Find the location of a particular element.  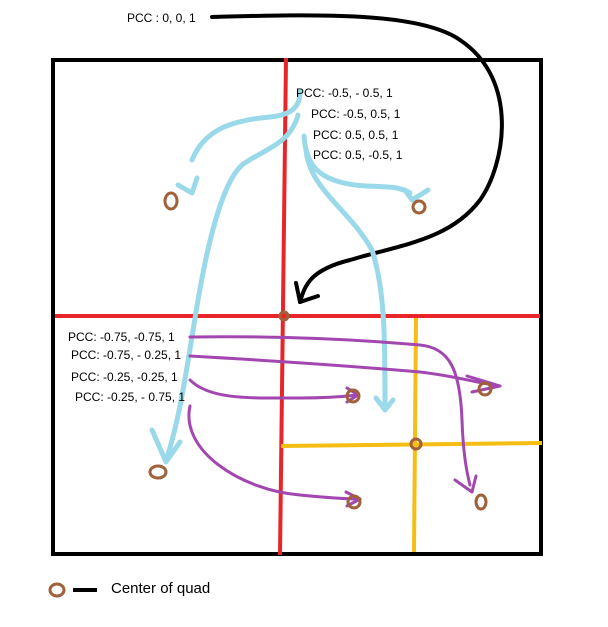

arrow-l1-top-left is located at coordinates (246, 126).